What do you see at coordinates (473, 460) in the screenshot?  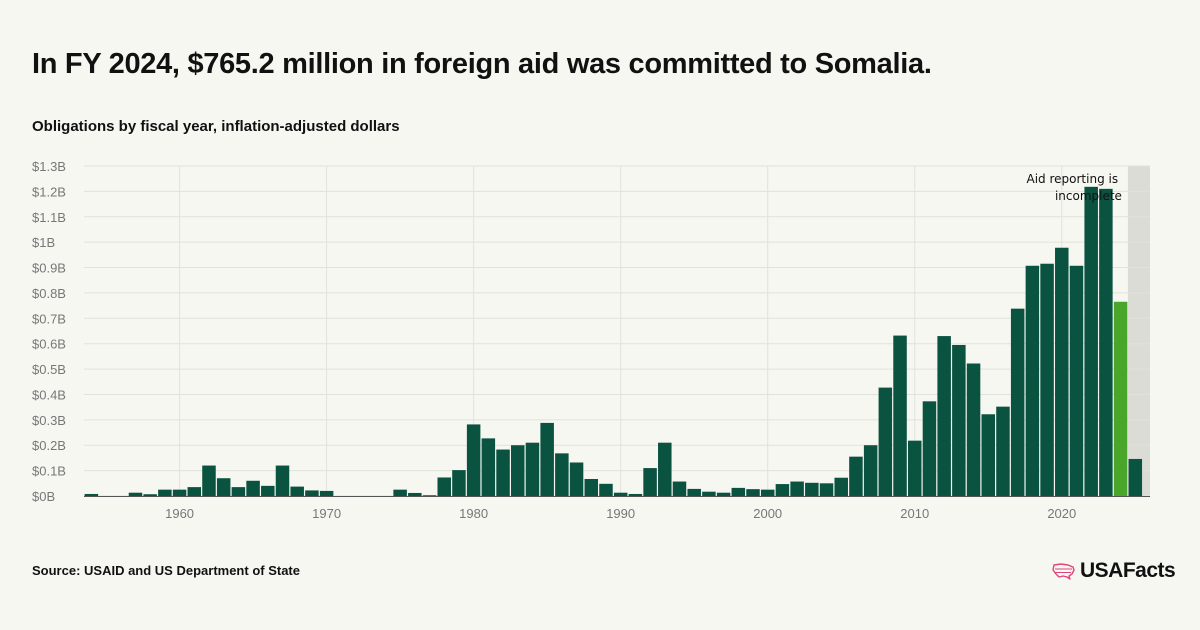 I see `bar-1980` at bounding box center [473, 460].